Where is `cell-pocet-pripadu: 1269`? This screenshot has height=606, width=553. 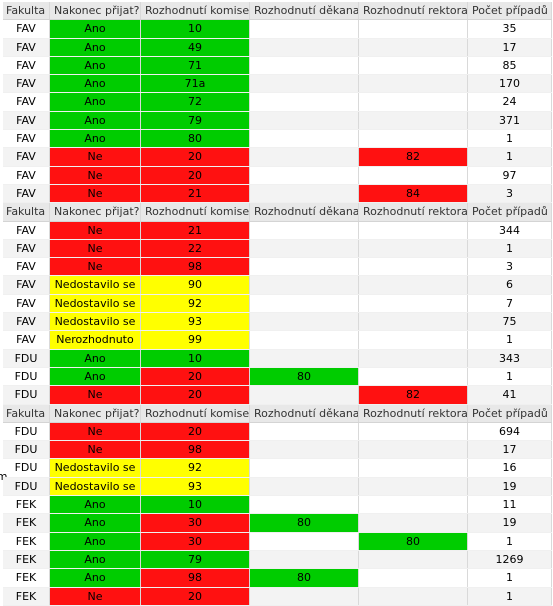
cell-pocet-pripadu: 1269 is located at coordinates (510, 559).